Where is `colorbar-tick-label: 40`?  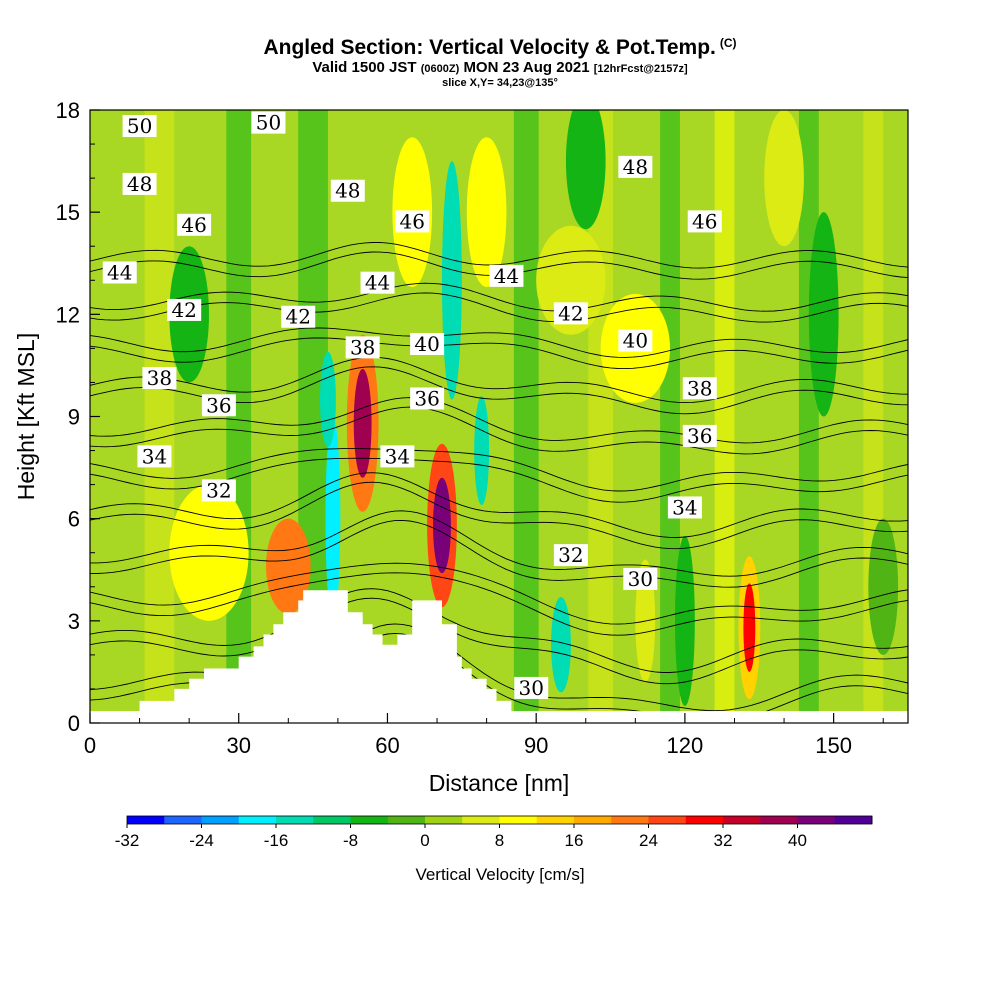 colorbar-tick-label: 40 is located at coordinates (797, 840).